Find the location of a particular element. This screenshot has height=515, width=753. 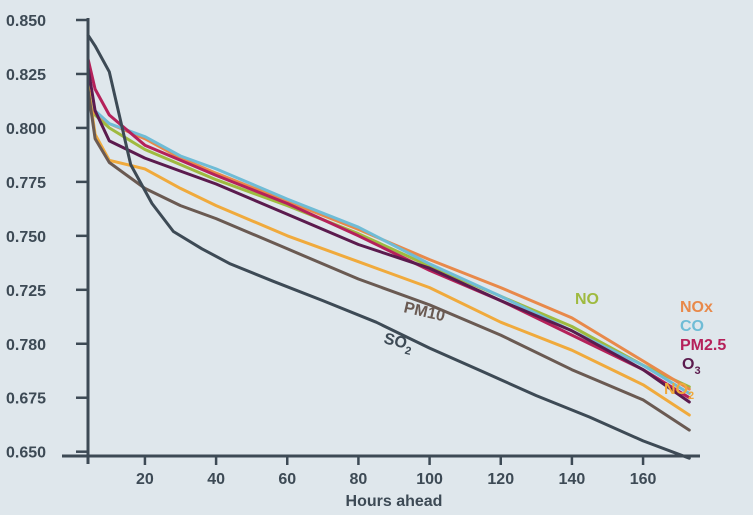

x-tick-label: 100 is located at coordinates (429, 479).